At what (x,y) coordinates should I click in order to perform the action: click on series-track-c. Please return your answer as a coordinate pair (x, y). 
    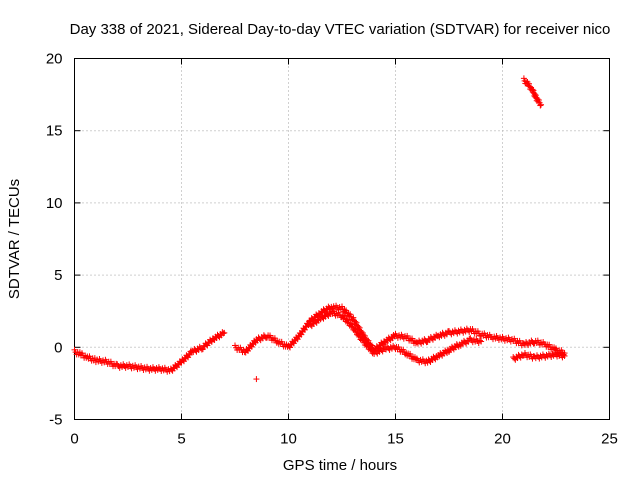
    Looking at the image, I should click on (395, 337).